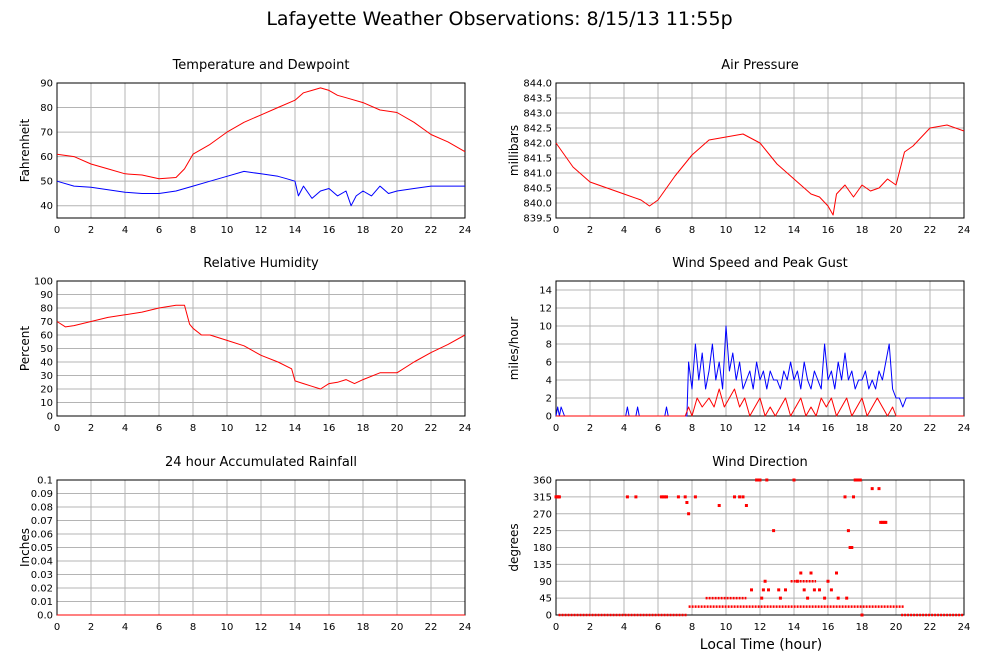  What do you see at coordinates (514, 150) in the screenshot?
I see `y-axis-label: millibars` at bounding box center [514, 150].